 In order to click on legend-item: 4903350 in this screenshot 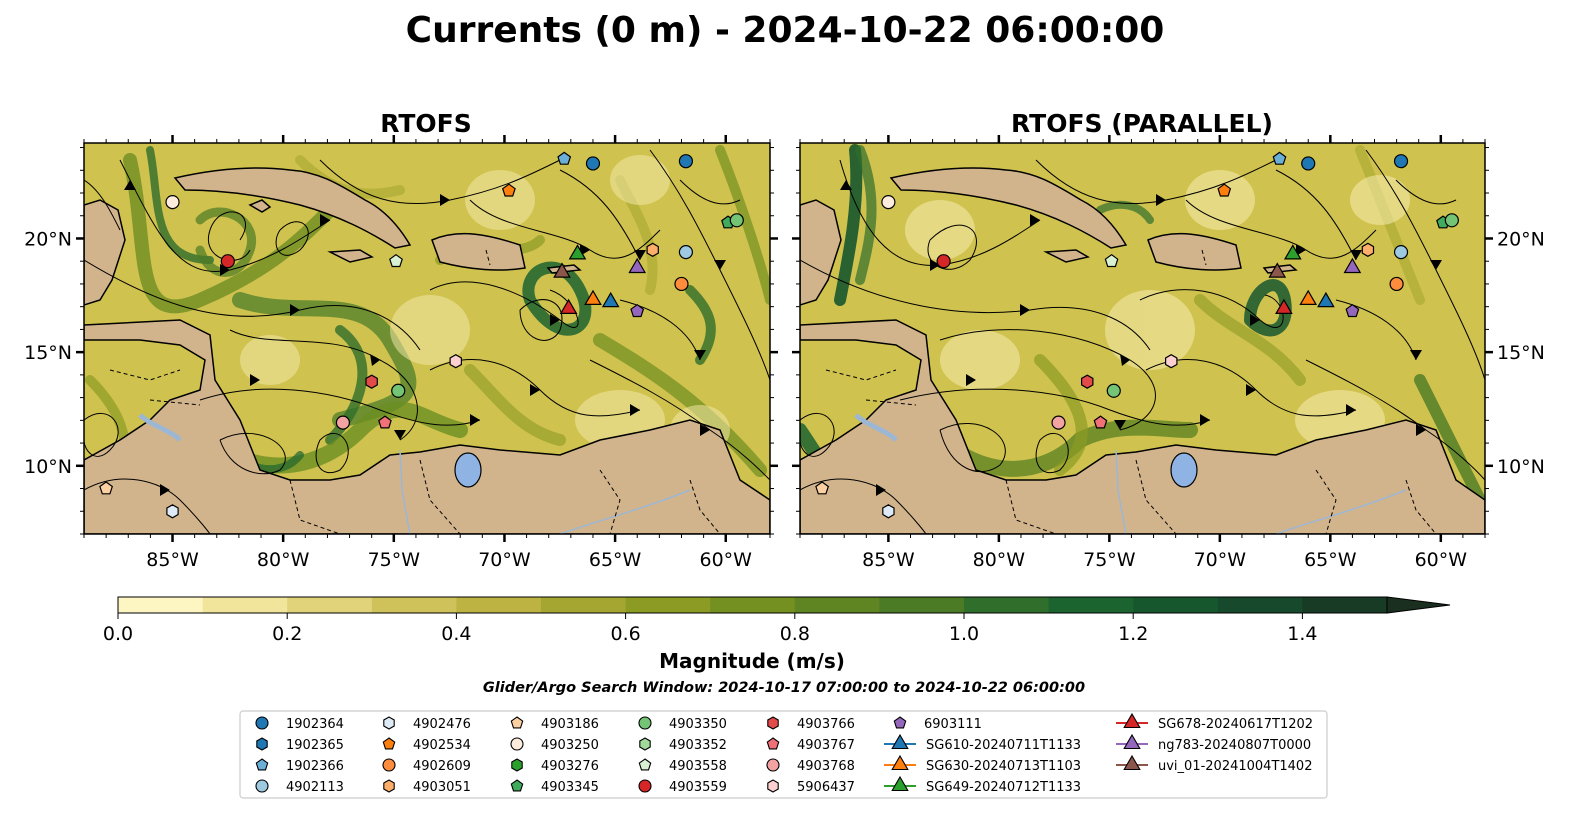, I will do `click(682, 724)`.